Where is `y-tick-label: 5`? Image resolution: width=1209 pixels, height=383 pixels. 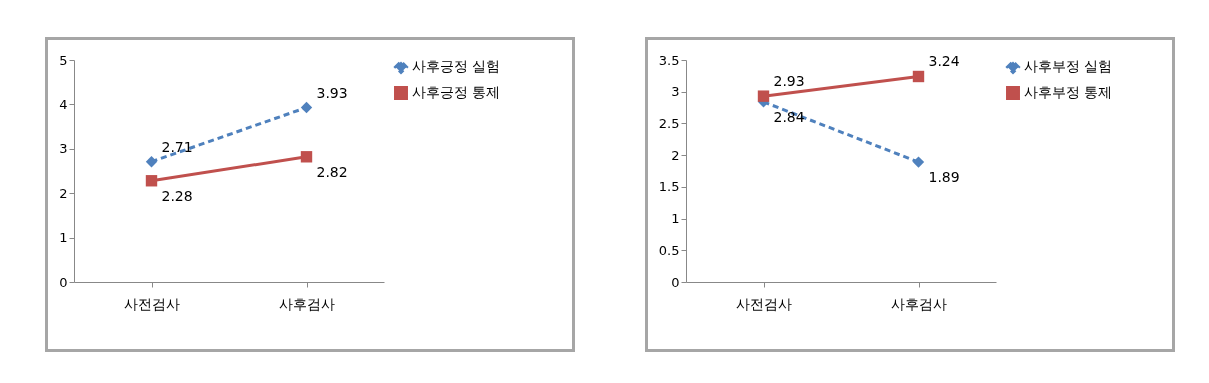 y-tick-label: 5 is located at coordinates (63, 60).